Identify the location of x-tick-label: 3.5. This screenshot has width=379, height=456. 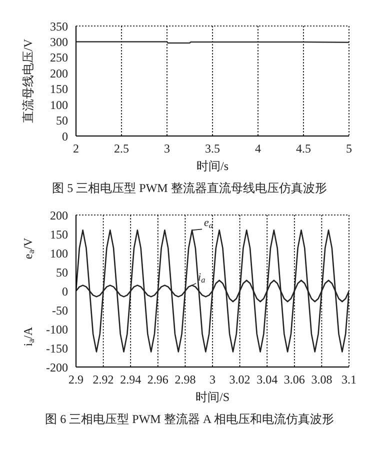
(212, 149).